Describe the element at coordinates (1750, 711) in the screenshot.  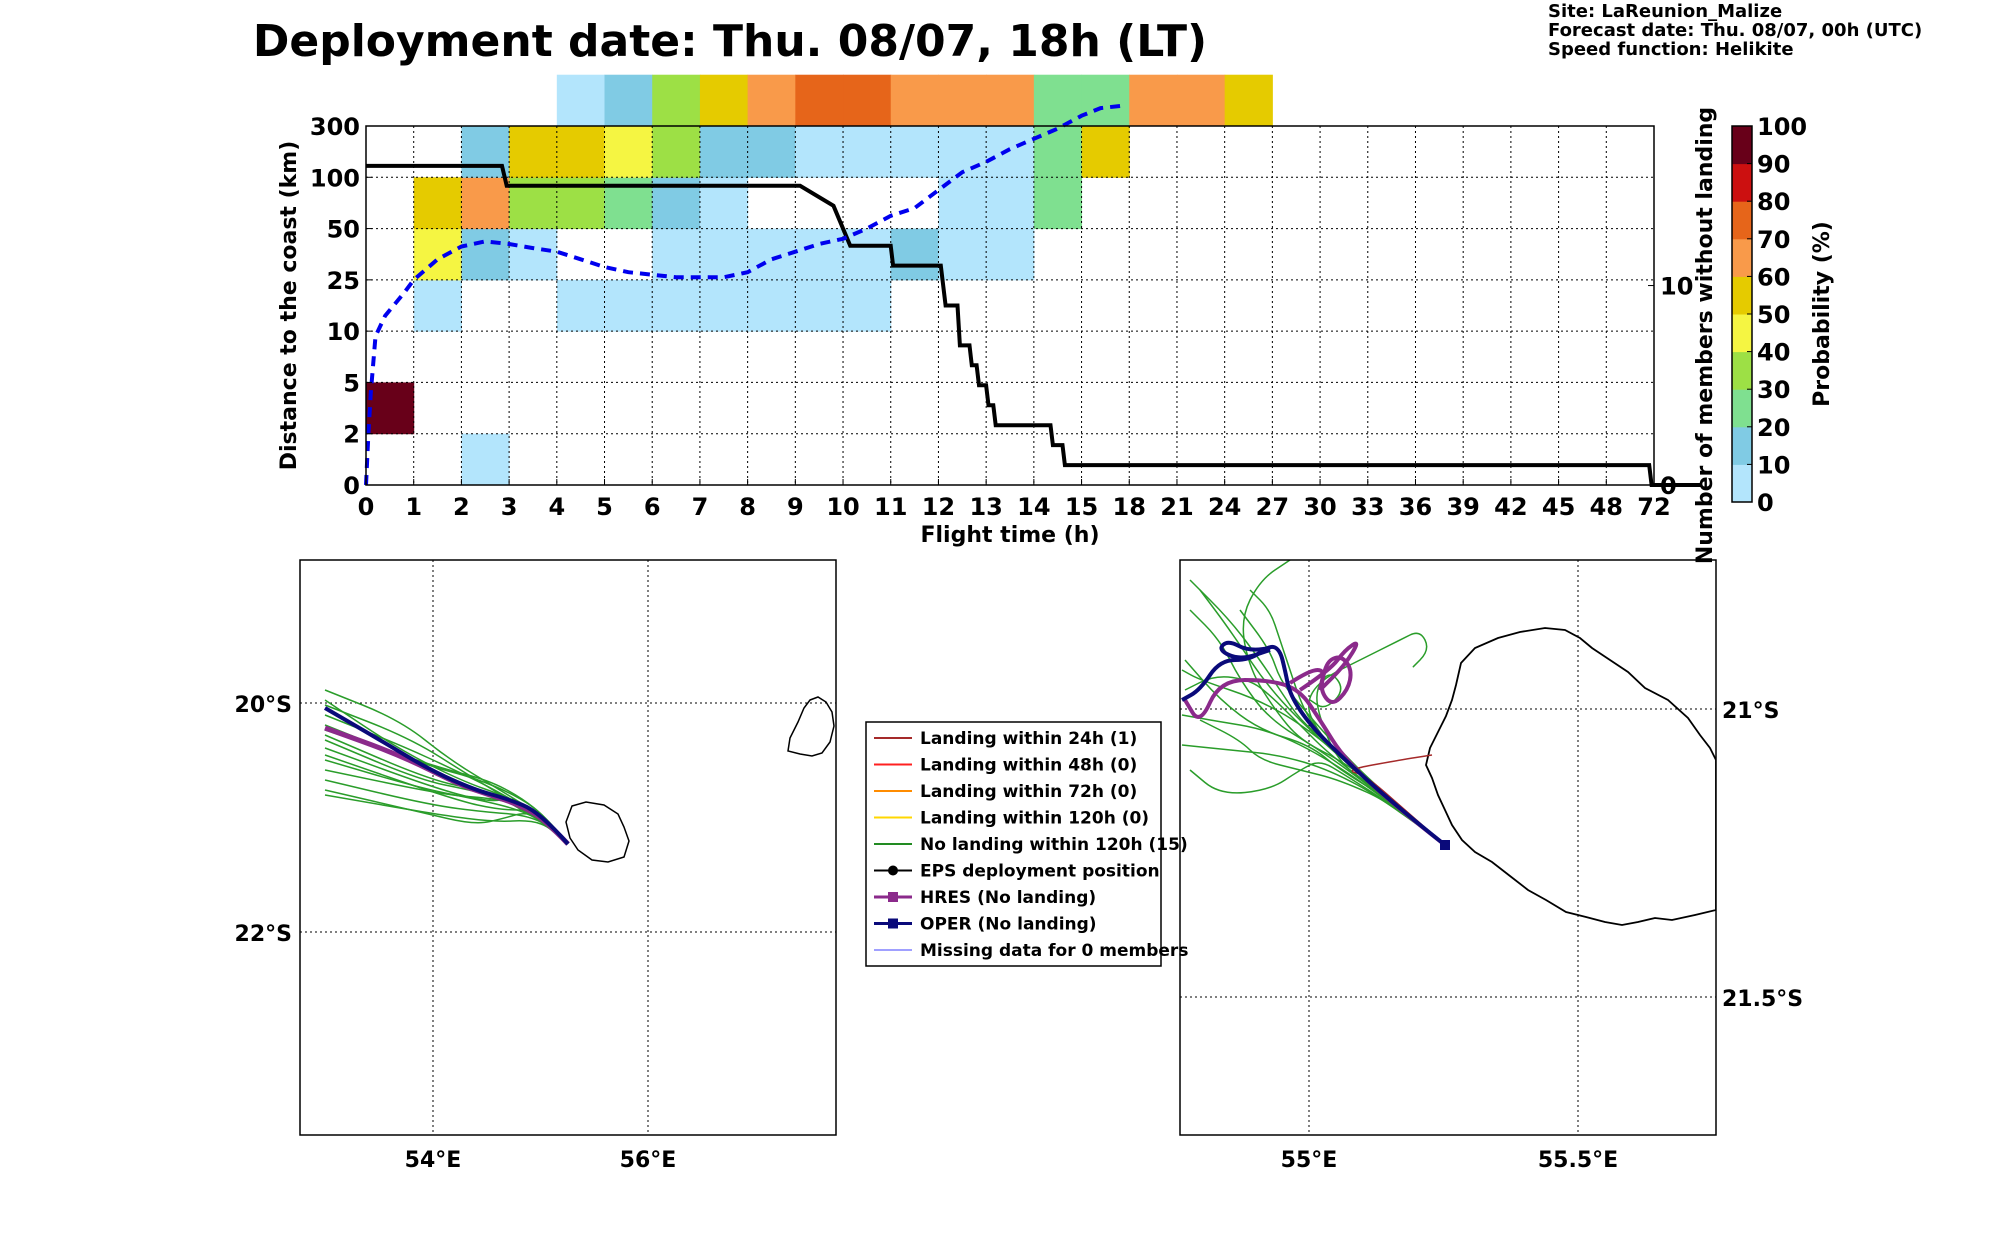
I see `map-lat-label: 21°S` at that location.